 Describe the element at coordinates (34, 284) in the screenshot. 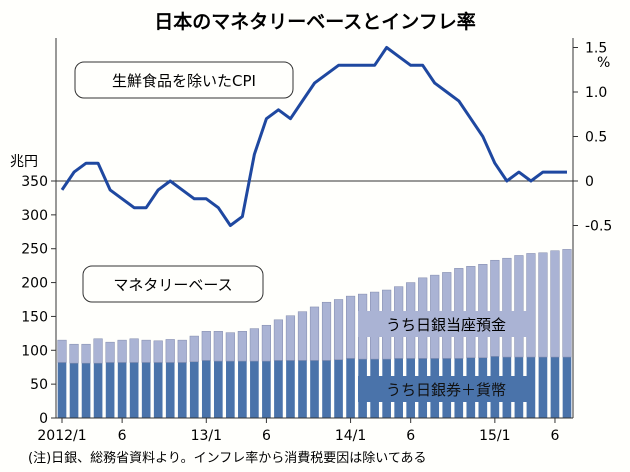

I see `left-tick-label: 200` at that location.